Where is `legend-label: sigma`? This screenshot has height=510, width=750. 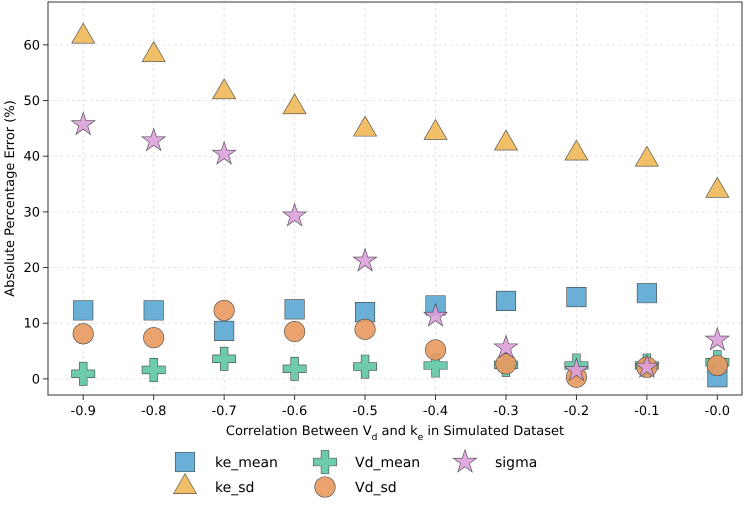 legend-label: sigma is located at coordinates (516, 463).